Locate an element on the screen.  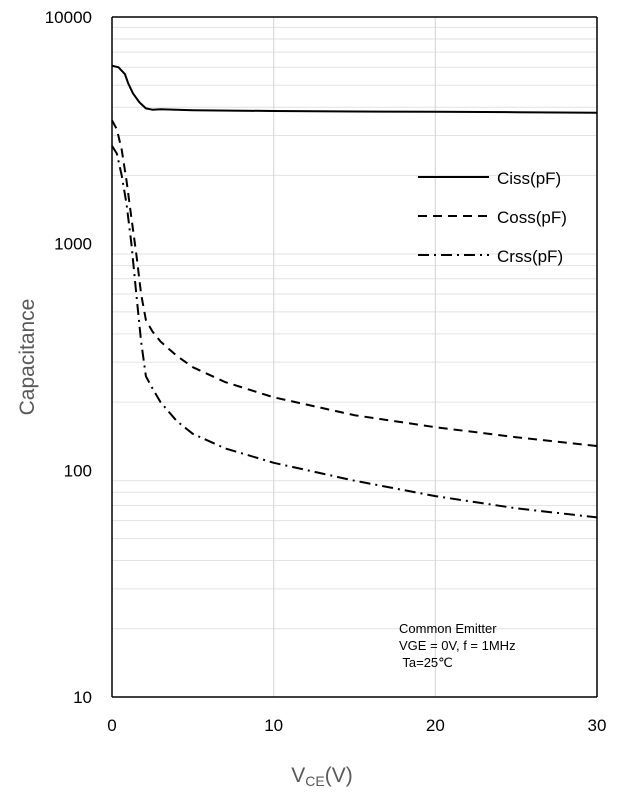
annotation-line-2: VGE = 0V, f = 1MHz is located at coordinates (457, 645).